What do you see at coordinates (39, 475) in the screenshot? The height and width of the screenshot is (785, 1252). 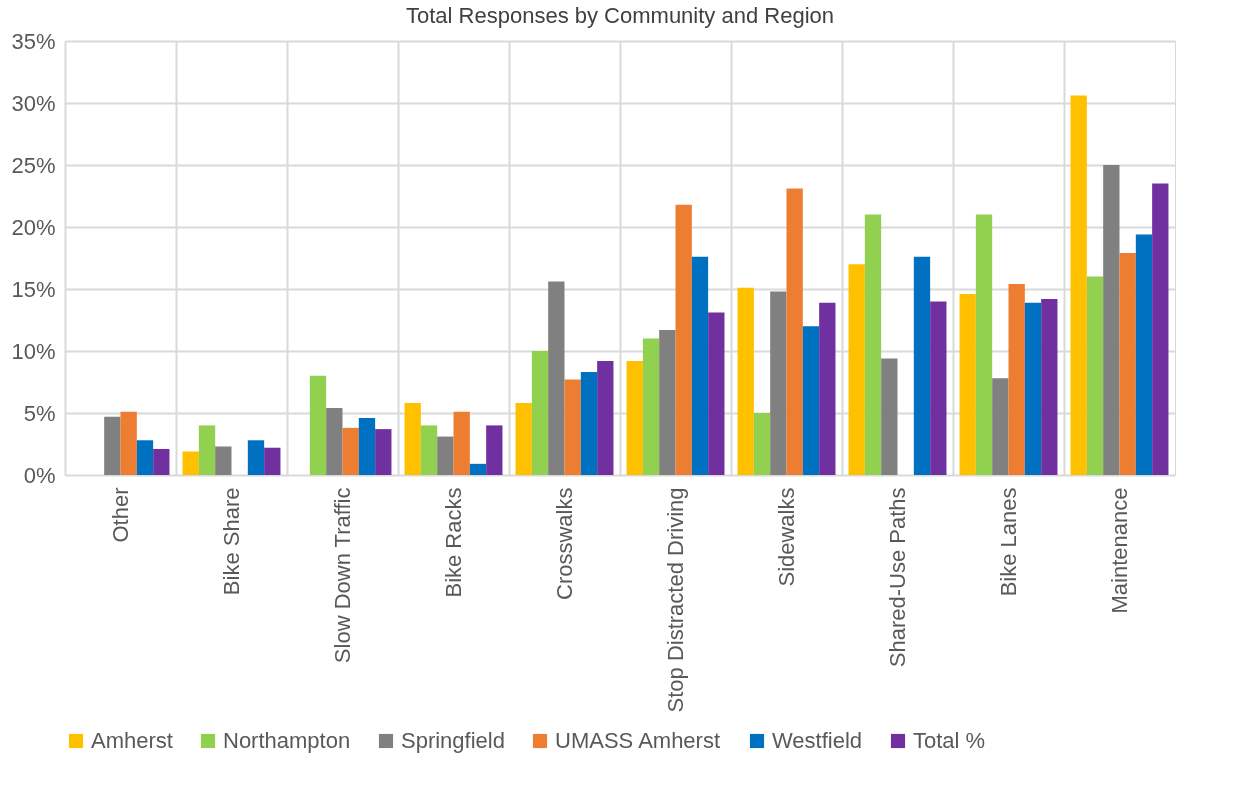 I see `y-tick-label: 0%` at bounding box center [39, 475].